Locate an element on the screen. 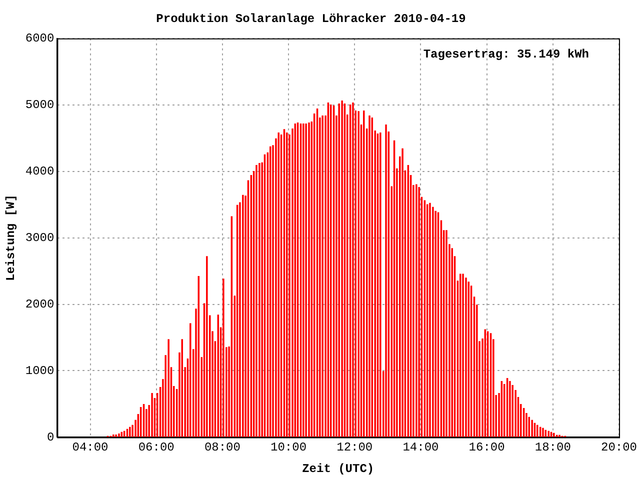 The width and height of the screenshot is (640, 480). x-tick-label: 20:00 is located at coordinates (619, 447).